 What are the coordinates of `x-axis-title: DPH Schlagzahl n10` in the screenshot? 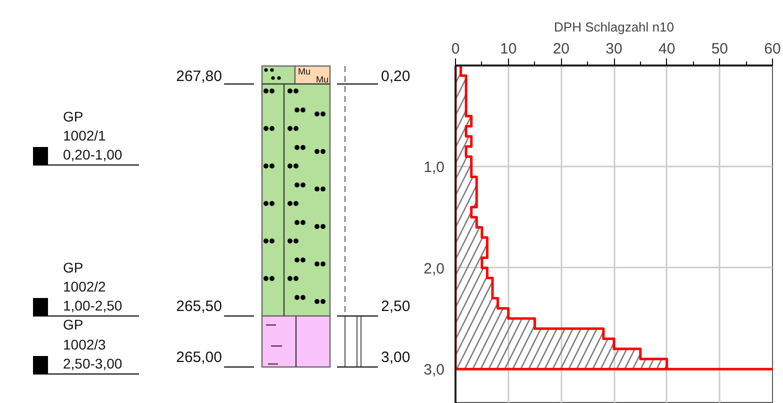 It's located at (614, 27).